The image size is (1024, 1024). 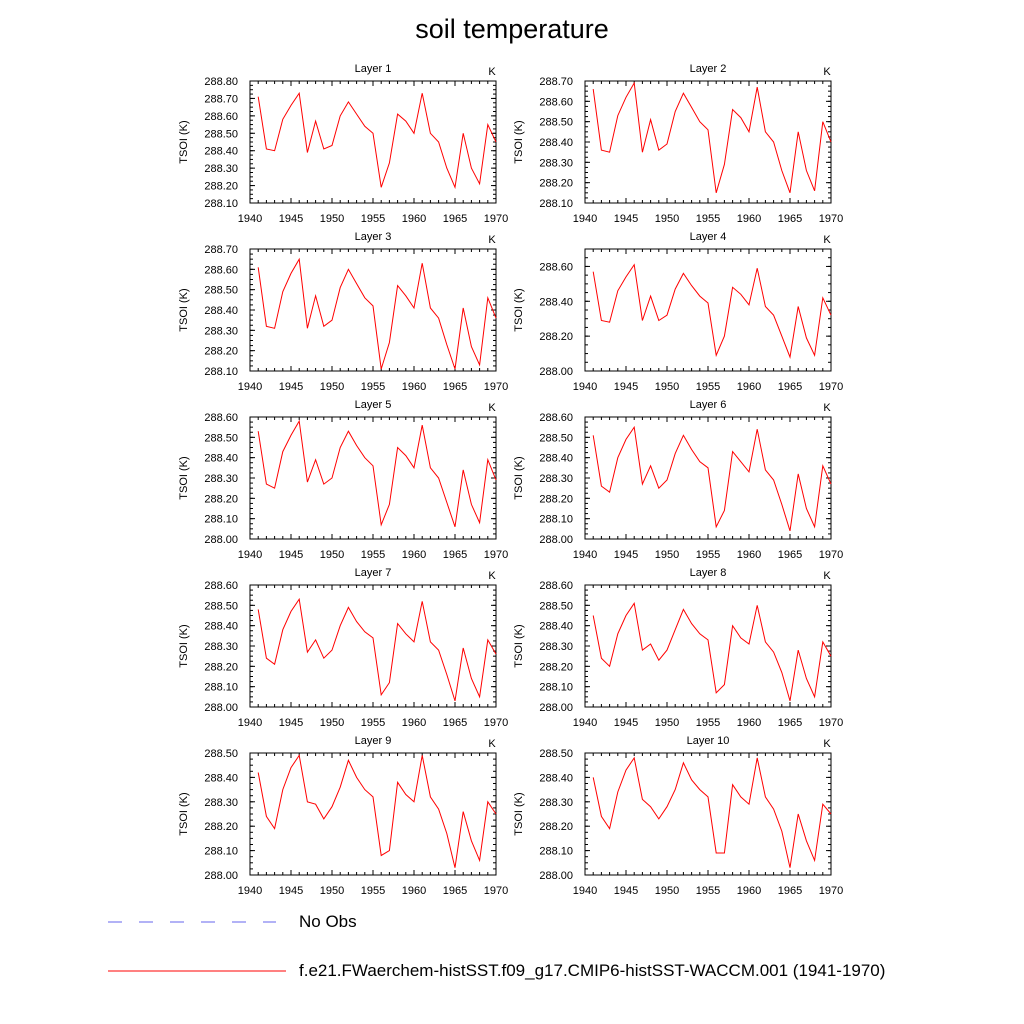 What do you see at coordinates (373, 237) in the screenshot?
I see `panel-title: Layer 3` at bounding box center [373, 237].